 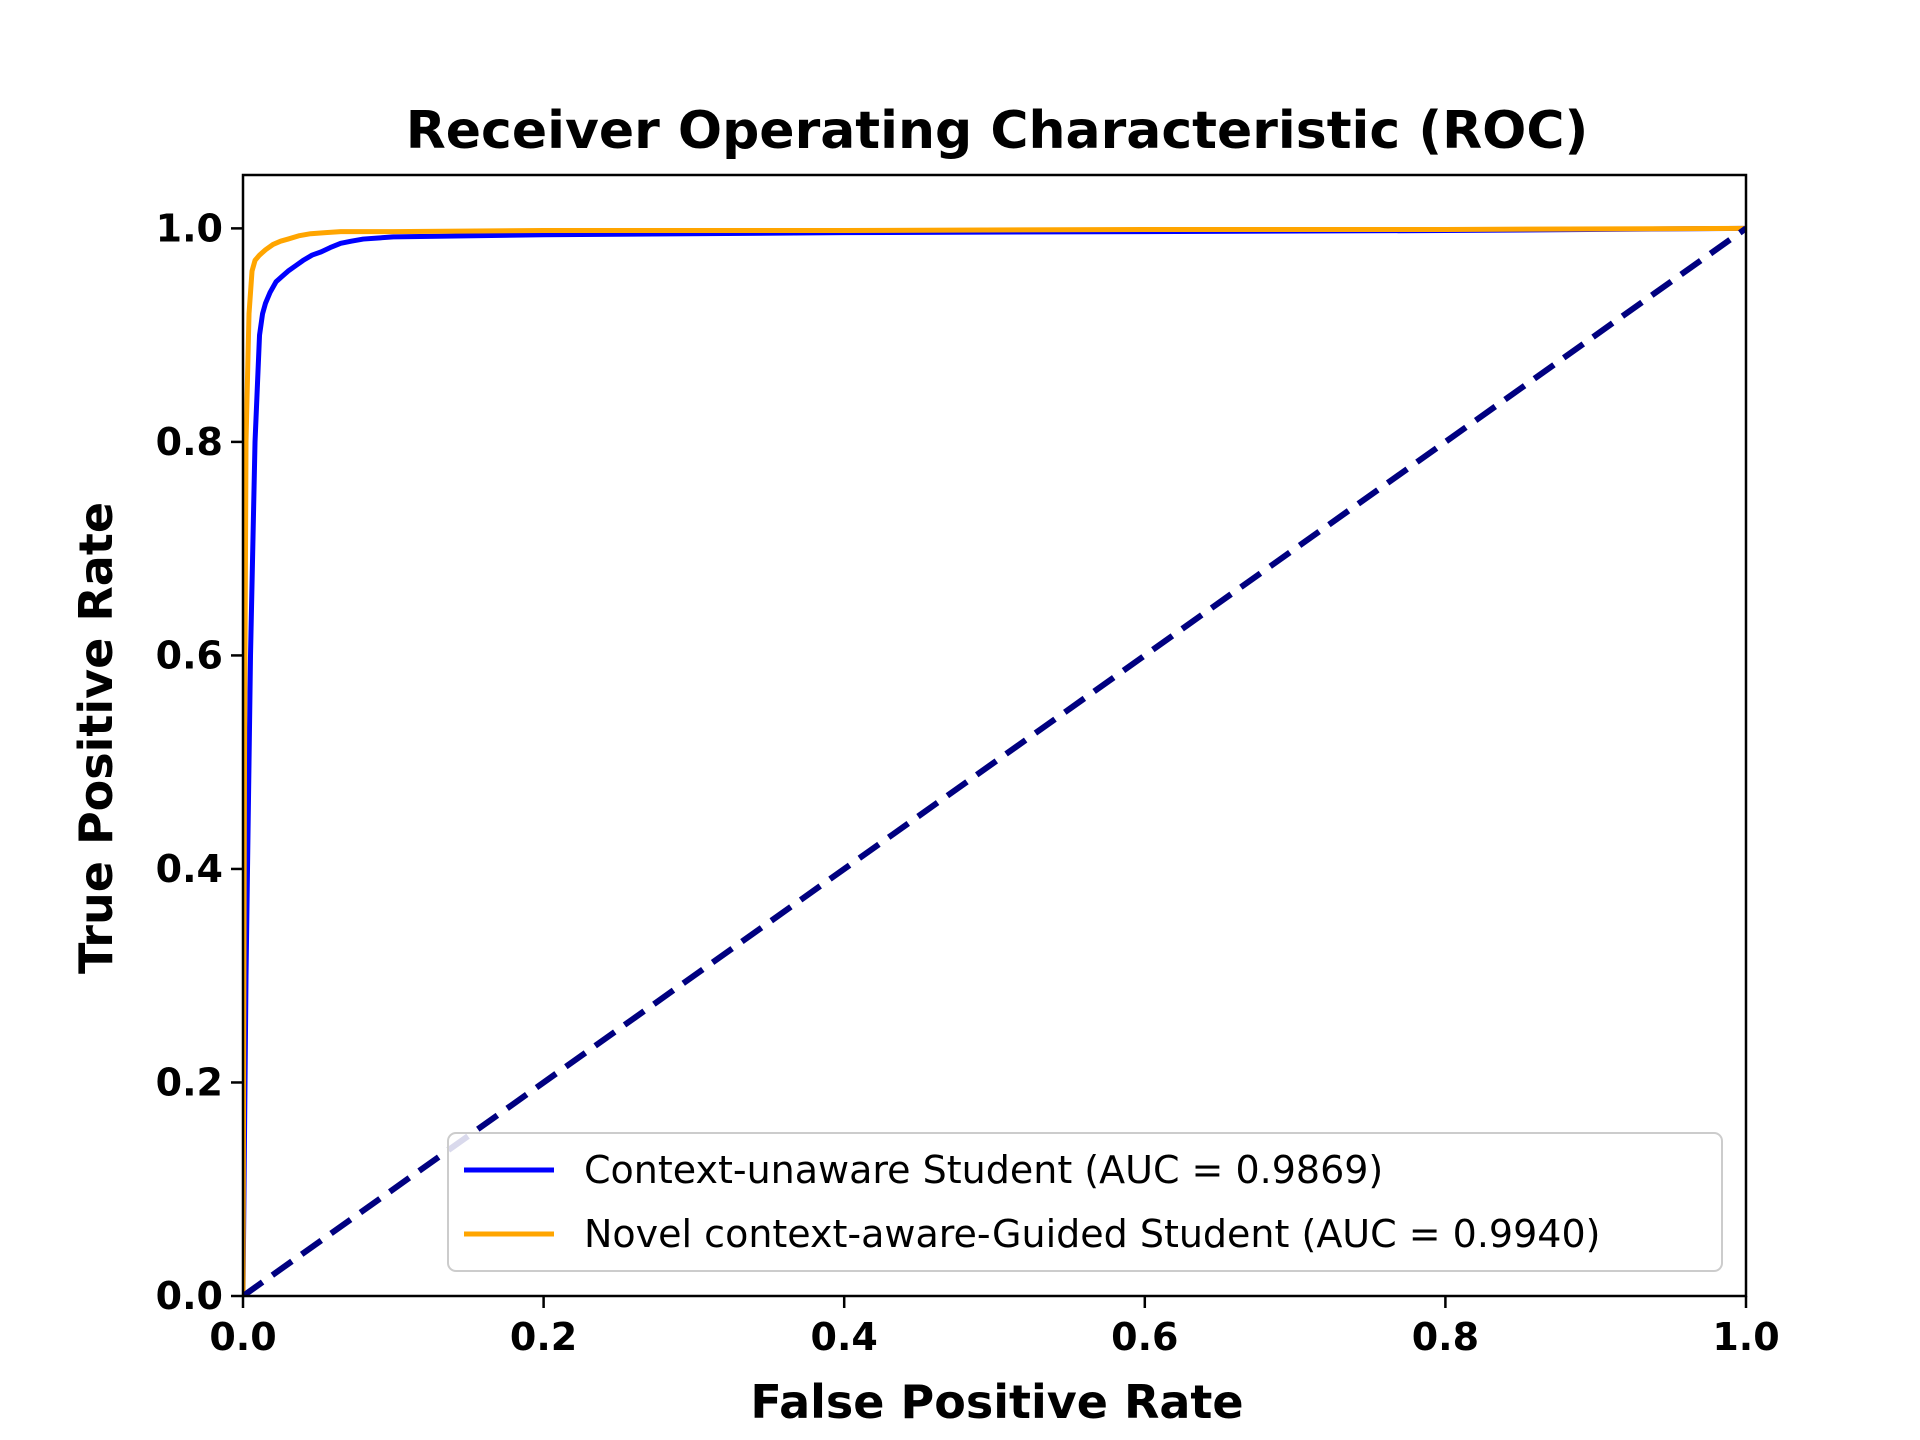 I want to click on legend-box, so click(x=1085, y=1202).